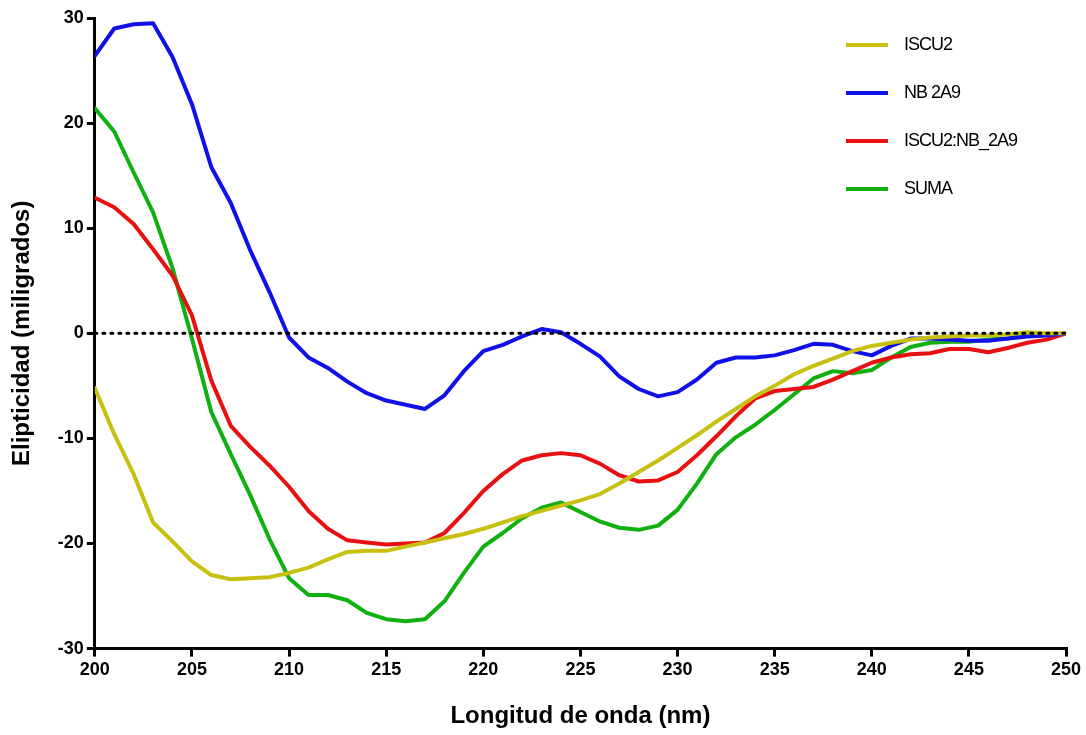 The image size is (1086, 735). Describe the element at coordinates (774, 669) in the screenshot. I see `x-tick-label: 235` at that location.